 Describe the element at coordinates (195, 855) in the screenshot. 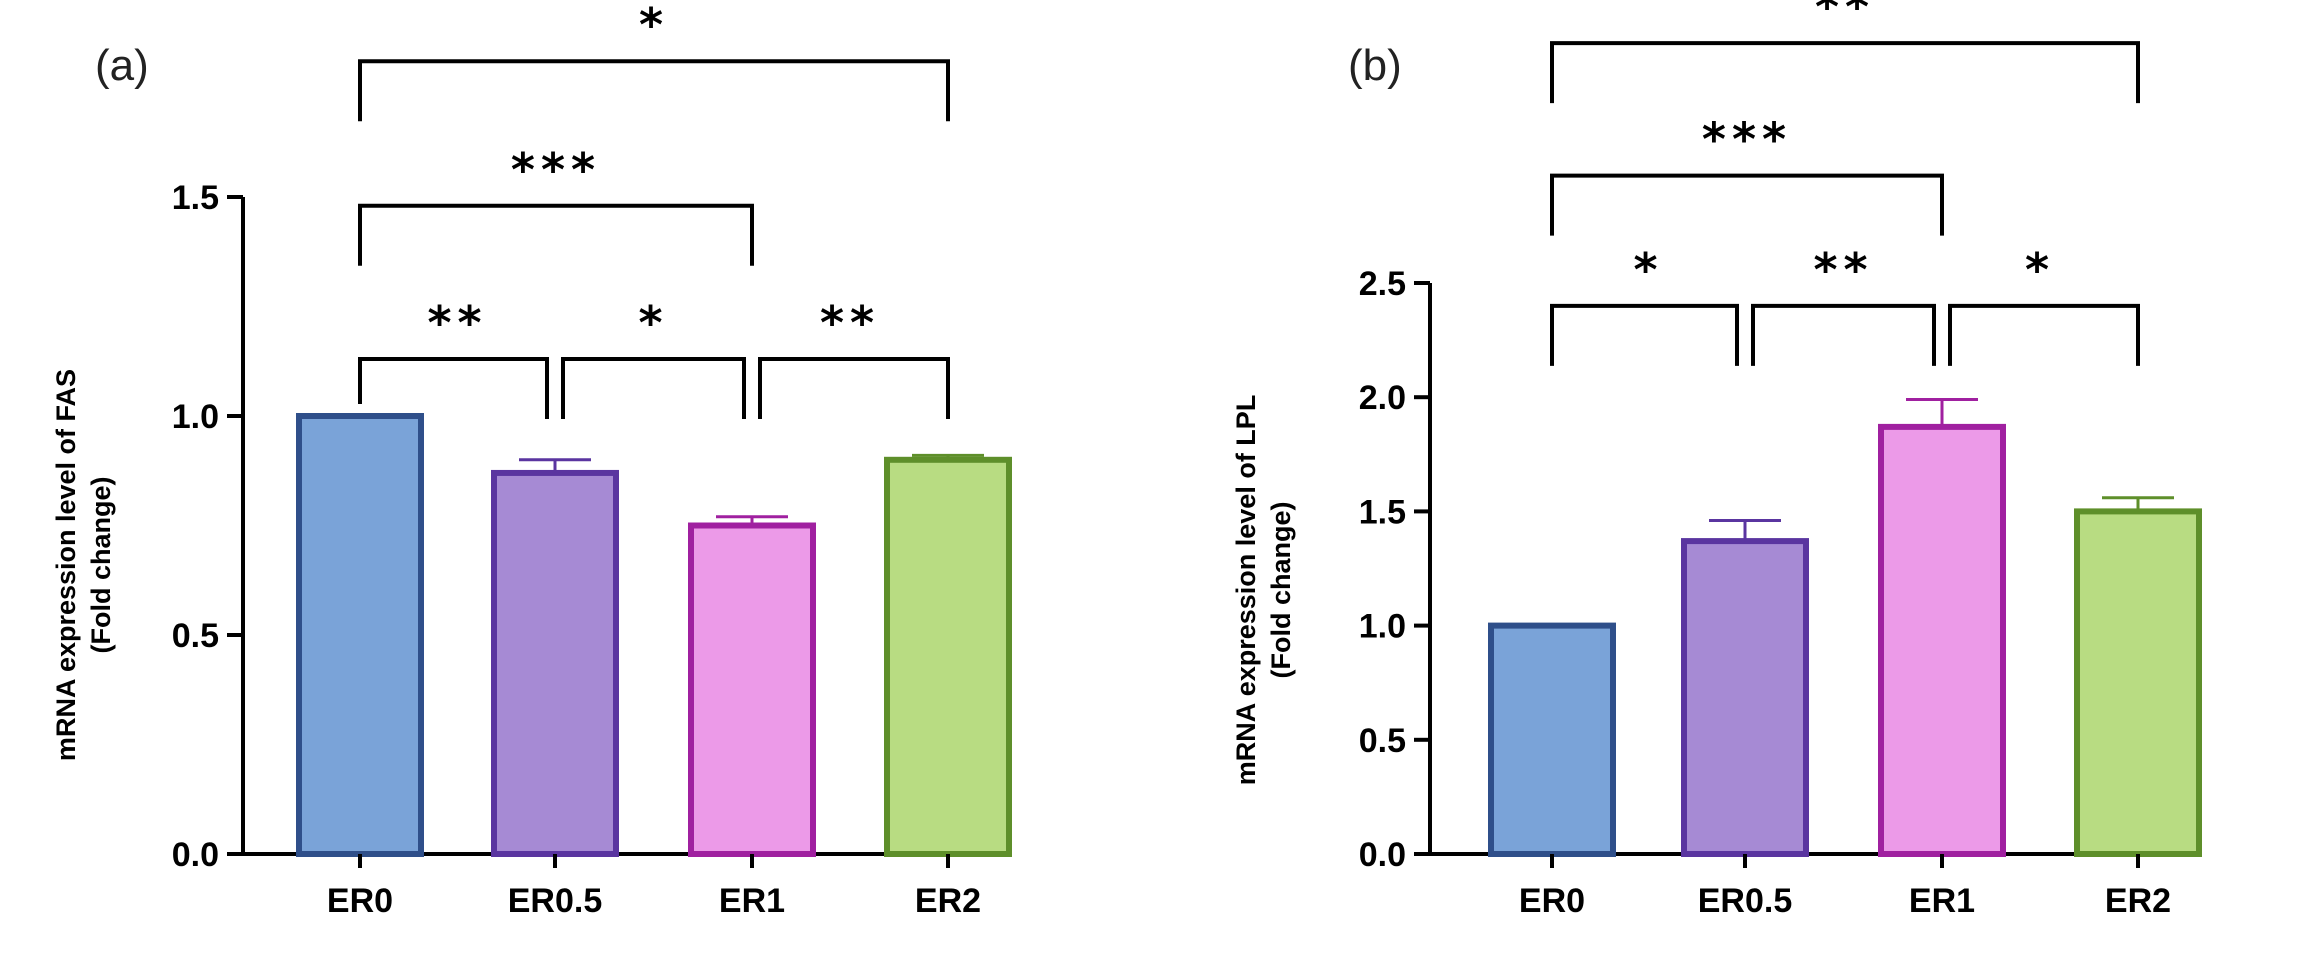

I see `panel-a-ytick-label: 0.0` at that location.